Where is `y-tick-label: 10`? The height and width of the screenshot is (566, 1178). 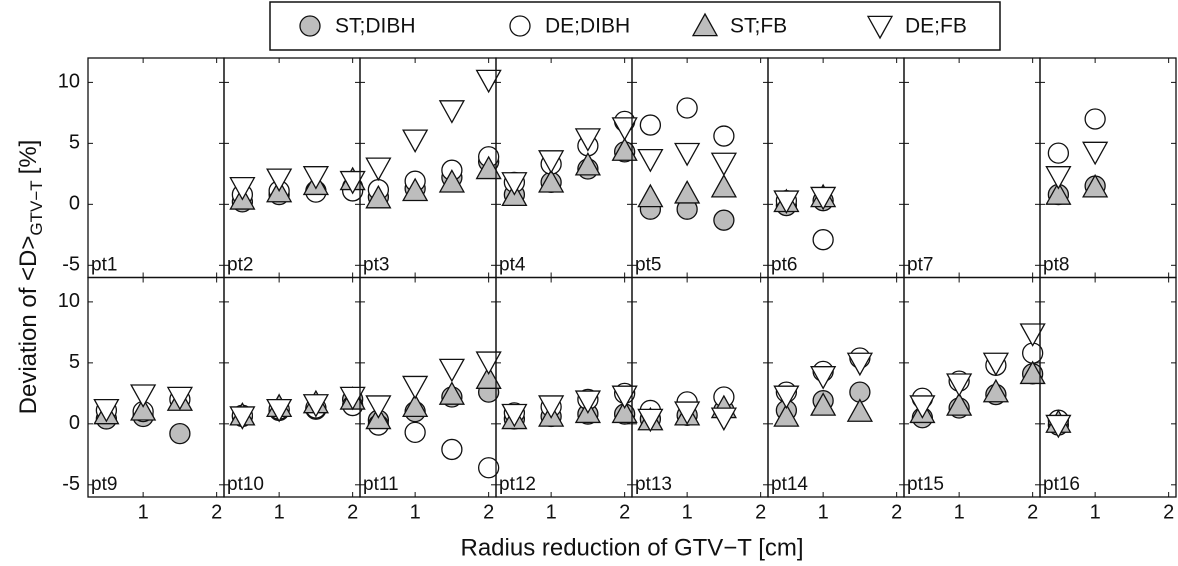 y-tick-label: 10 is located at coordinates (69, 82).